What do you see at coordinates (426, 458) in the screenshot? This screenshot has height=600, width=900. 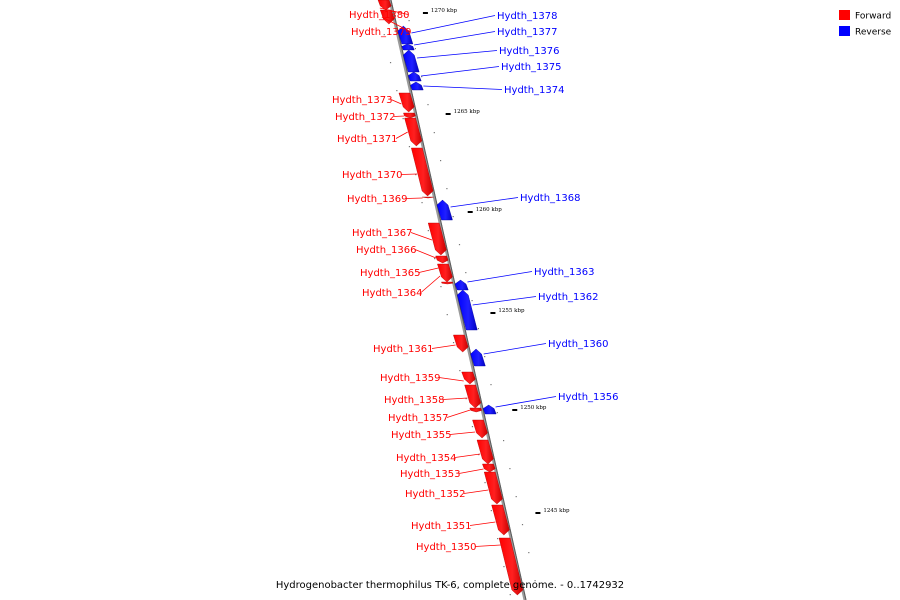 I see `gene-label-hydth-1354: Hydth_1354` at bounding box center [426, 458].